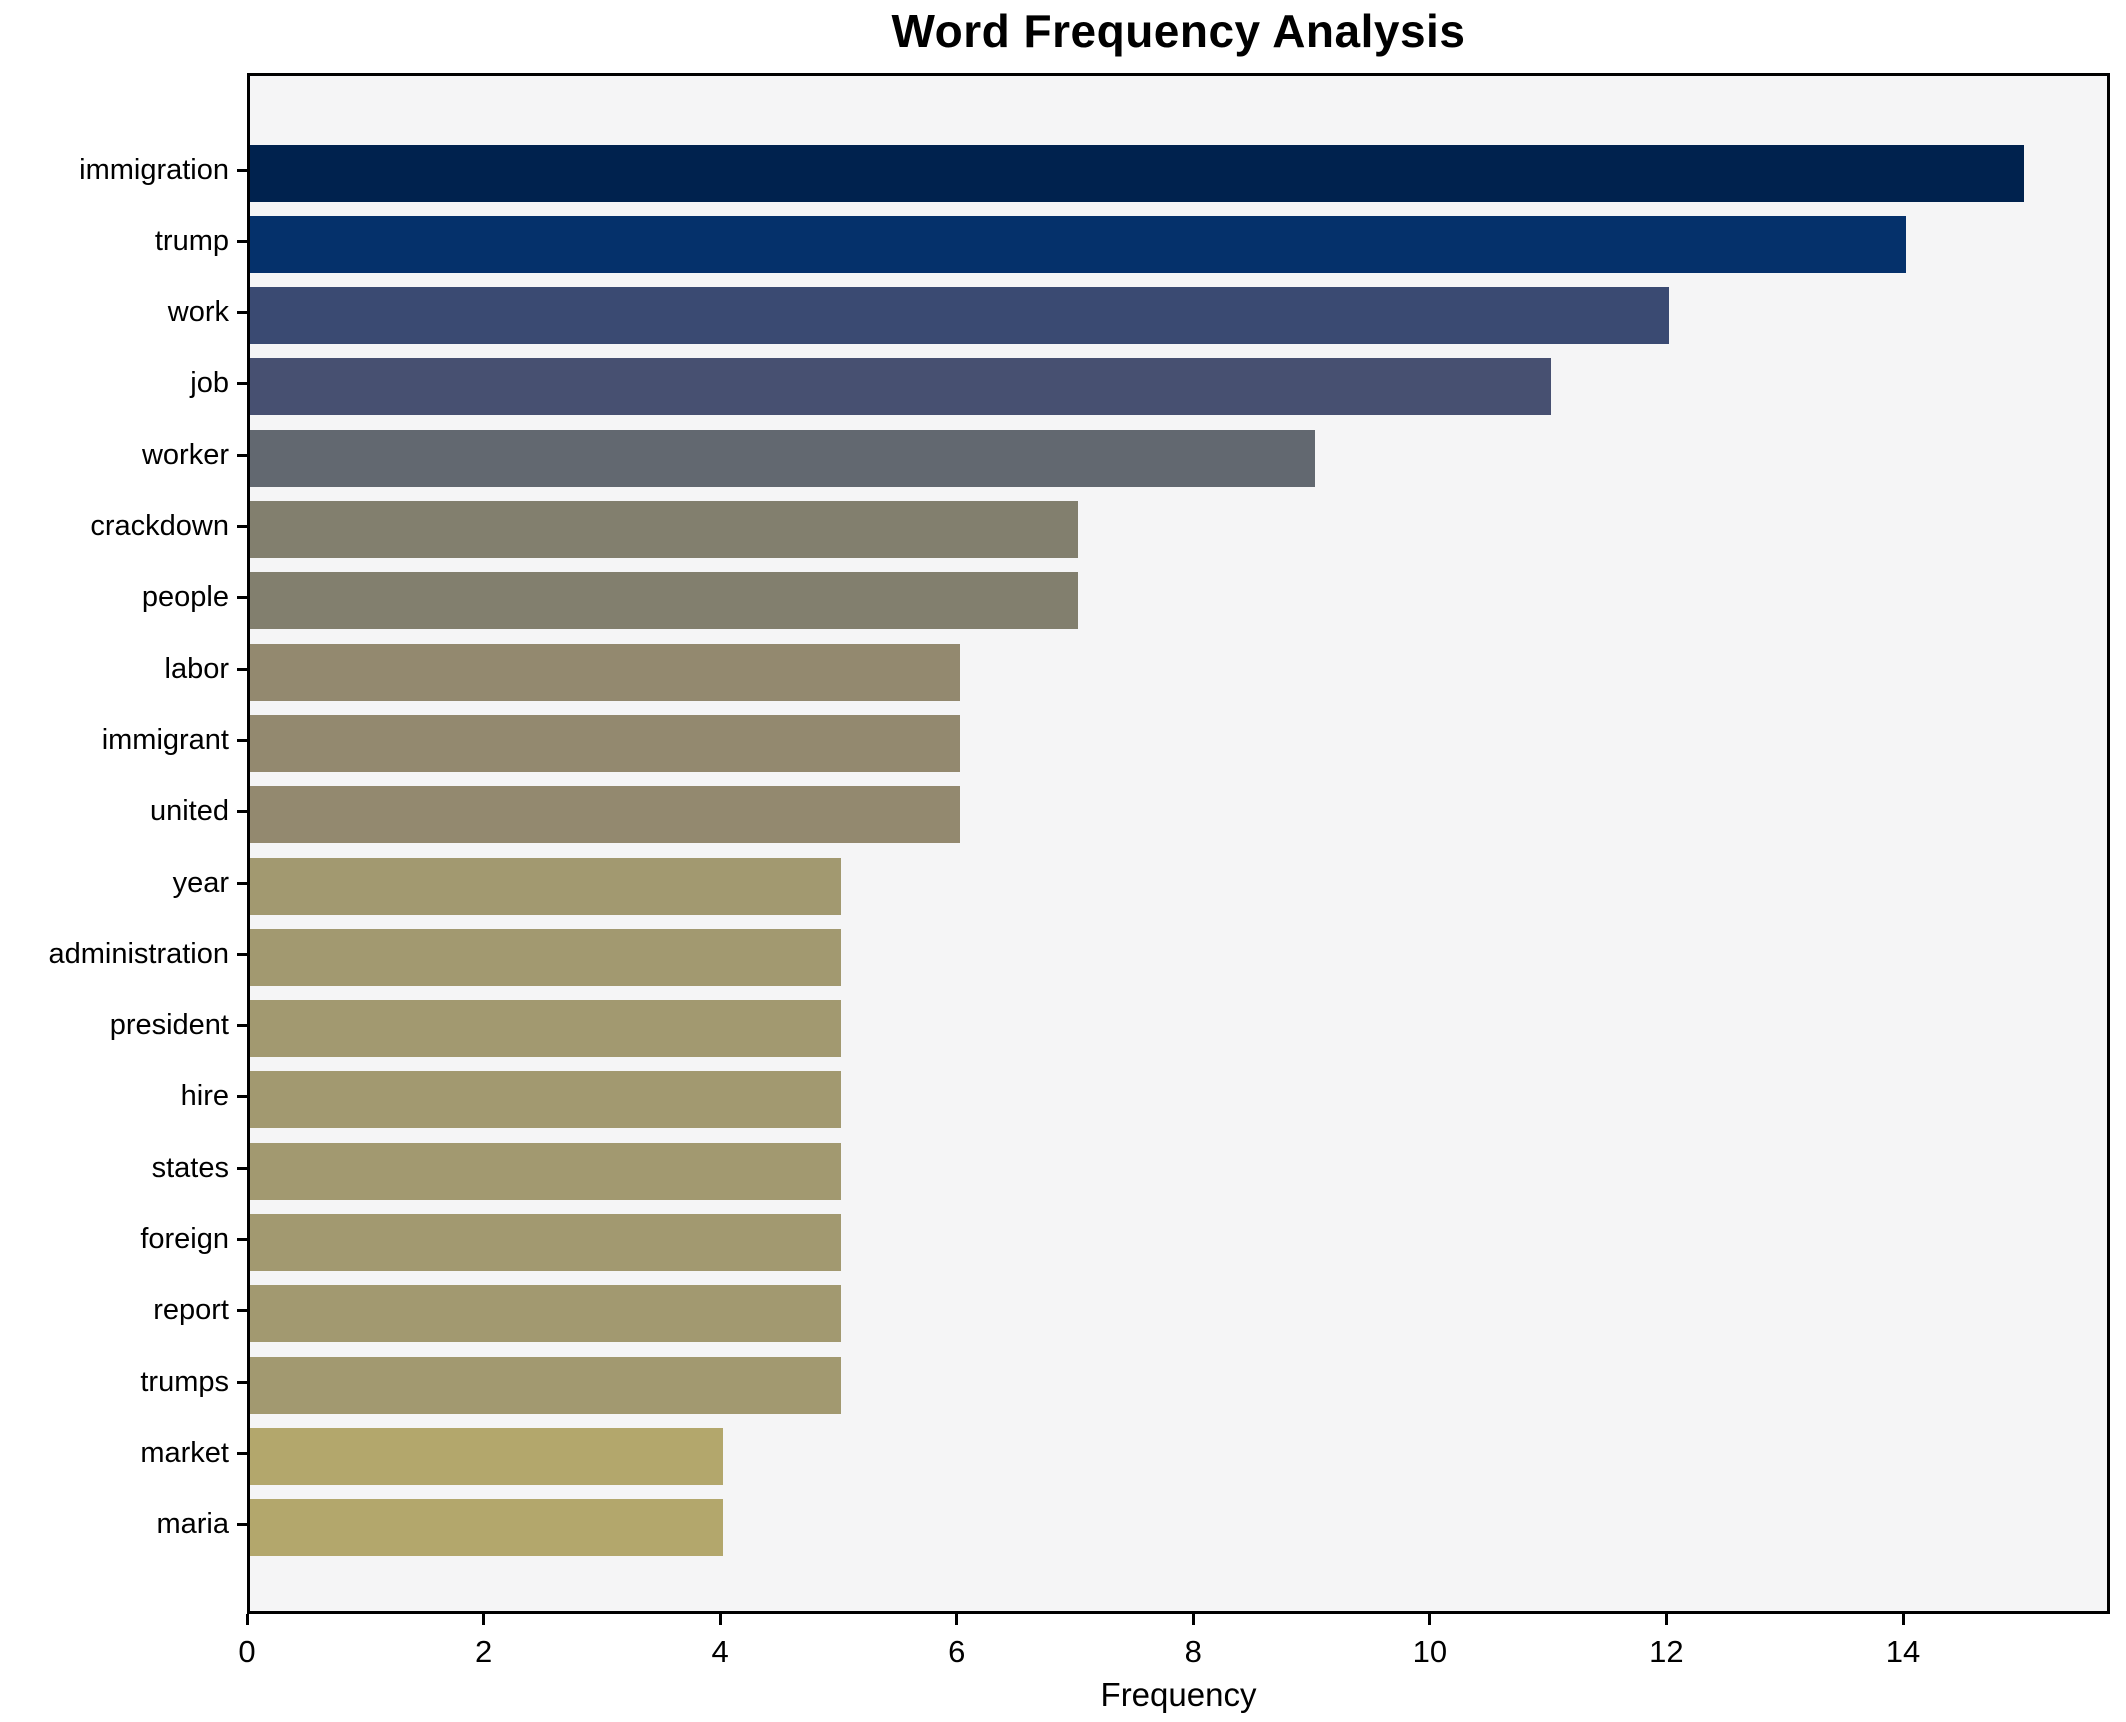 The height and width of the screenshot is (1722, 2126). I want to click on bar-people, so click(664, 601).